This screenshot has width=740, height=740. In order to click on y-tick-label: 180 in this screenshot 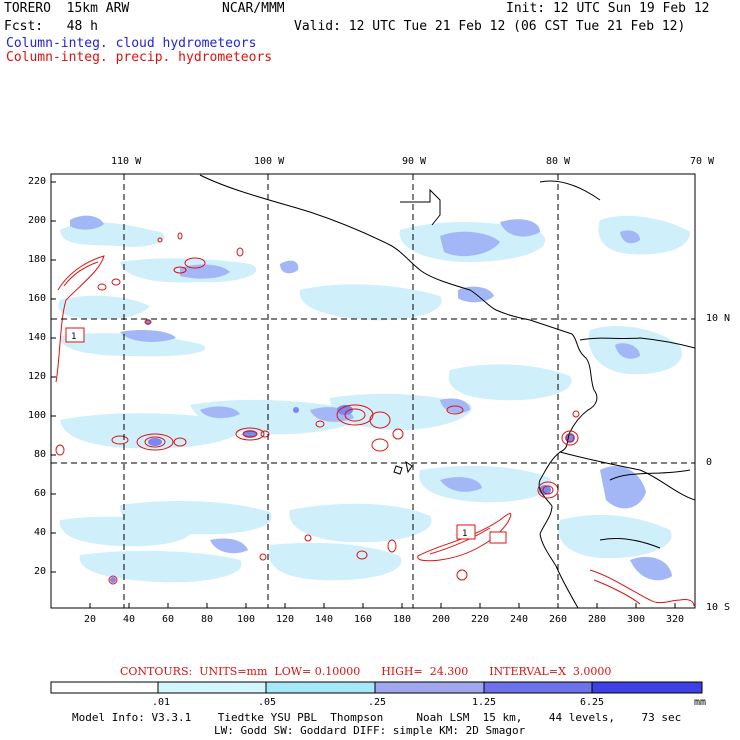, I will do `click(37, 259)`.